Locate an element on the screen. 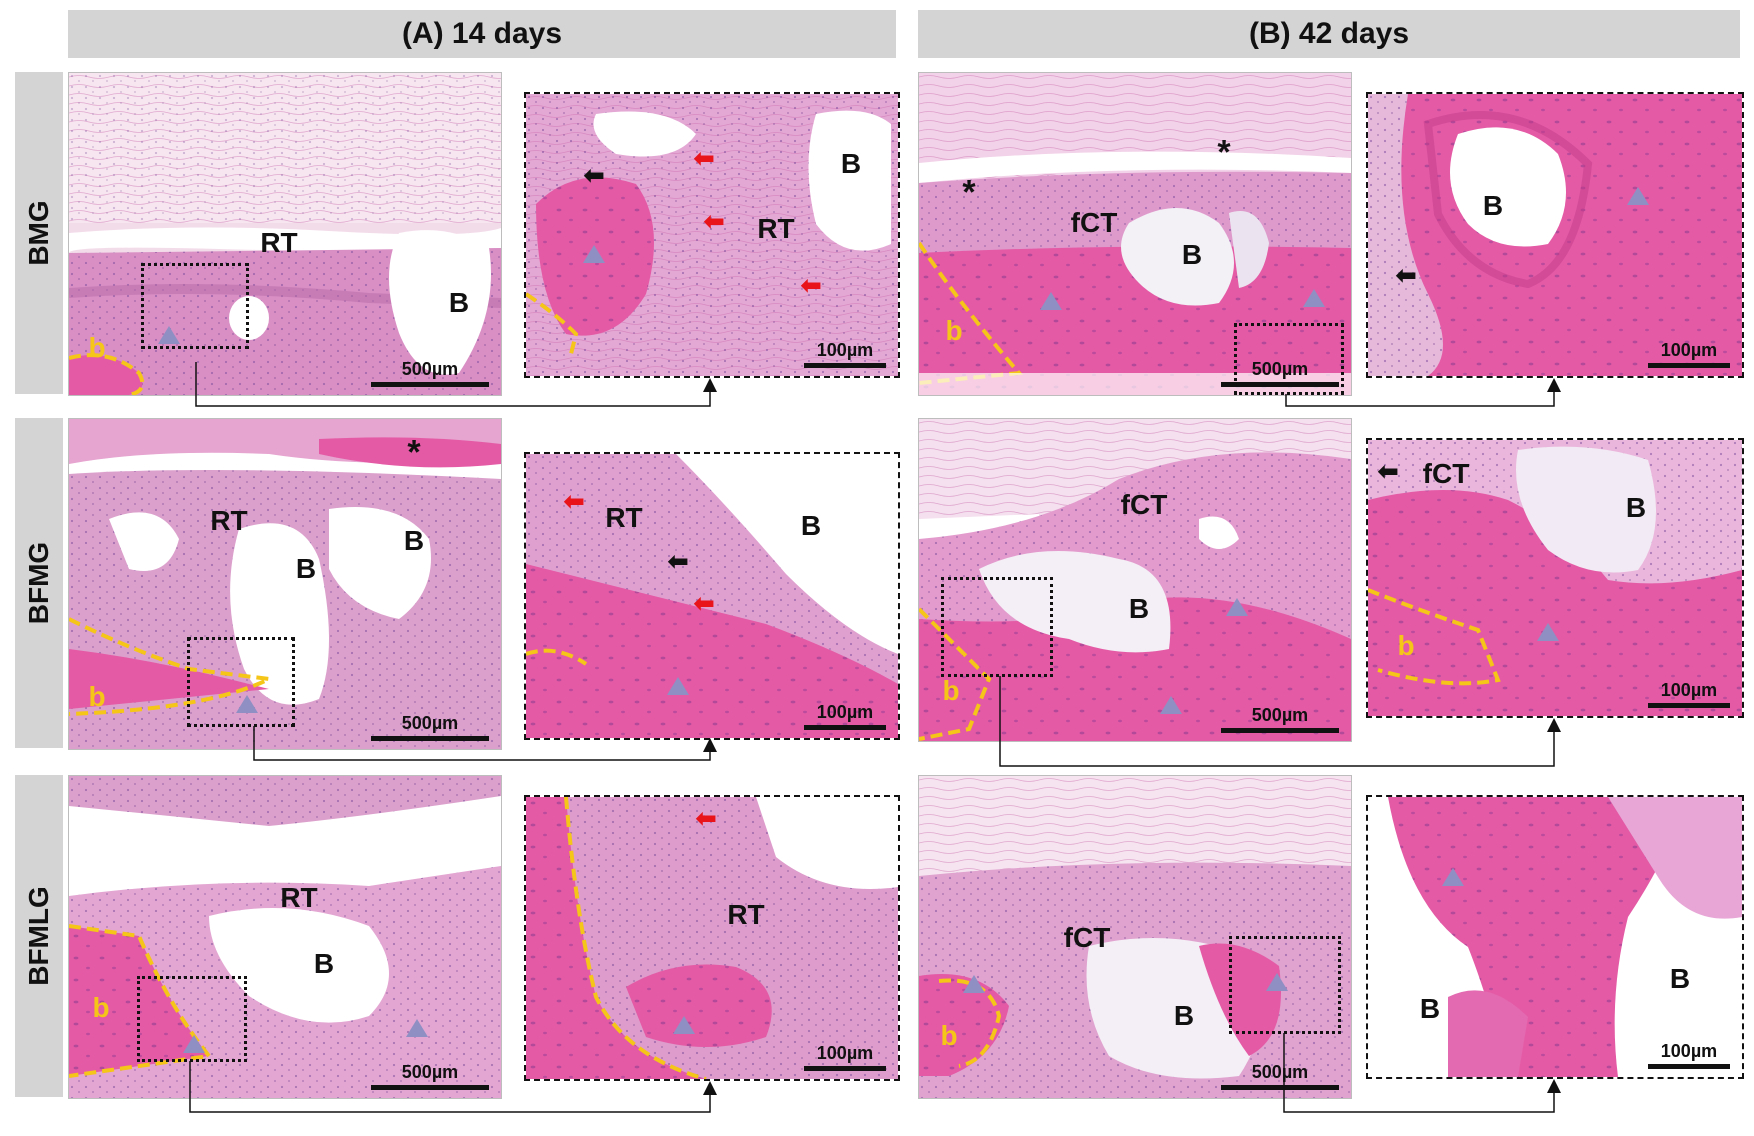 The image size is (1754, 1136). panel-bfmlg-42d-overview: fCT B b 500µm is located at coordinates (1135, 937).